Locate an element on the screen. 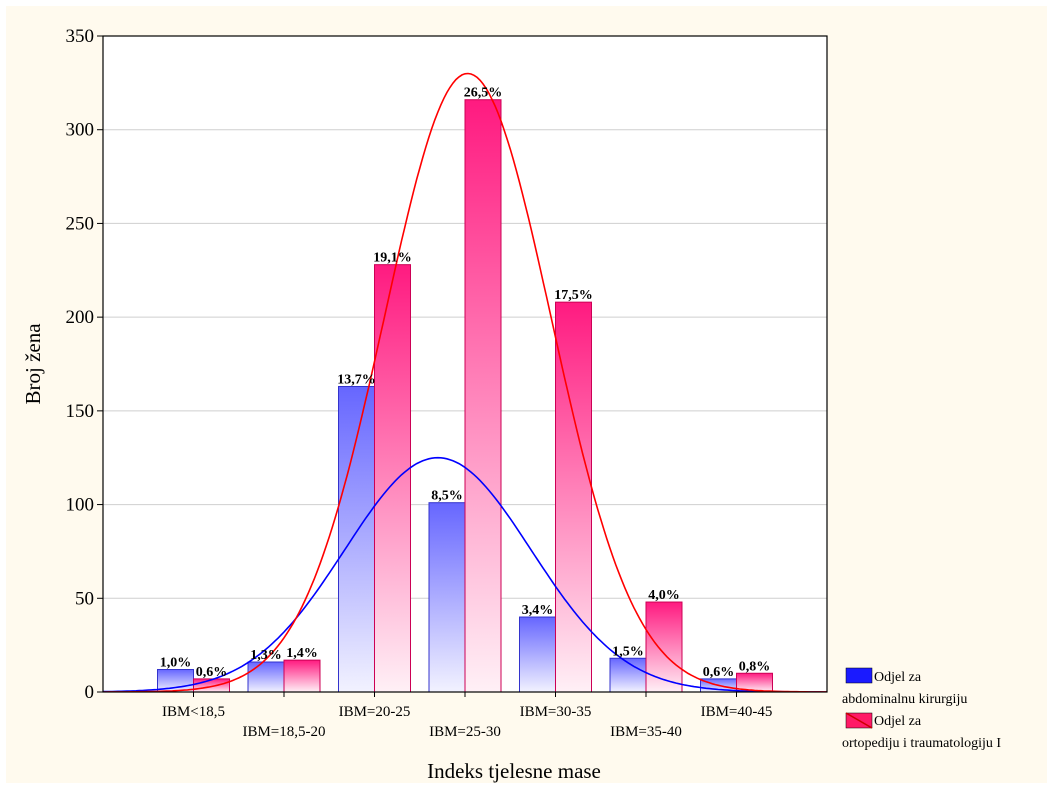 Image resolution: width=1053 pixels, height=789 pixels. x-tick-label-2: IBM=20-25 is located at coordinates (375, 712).